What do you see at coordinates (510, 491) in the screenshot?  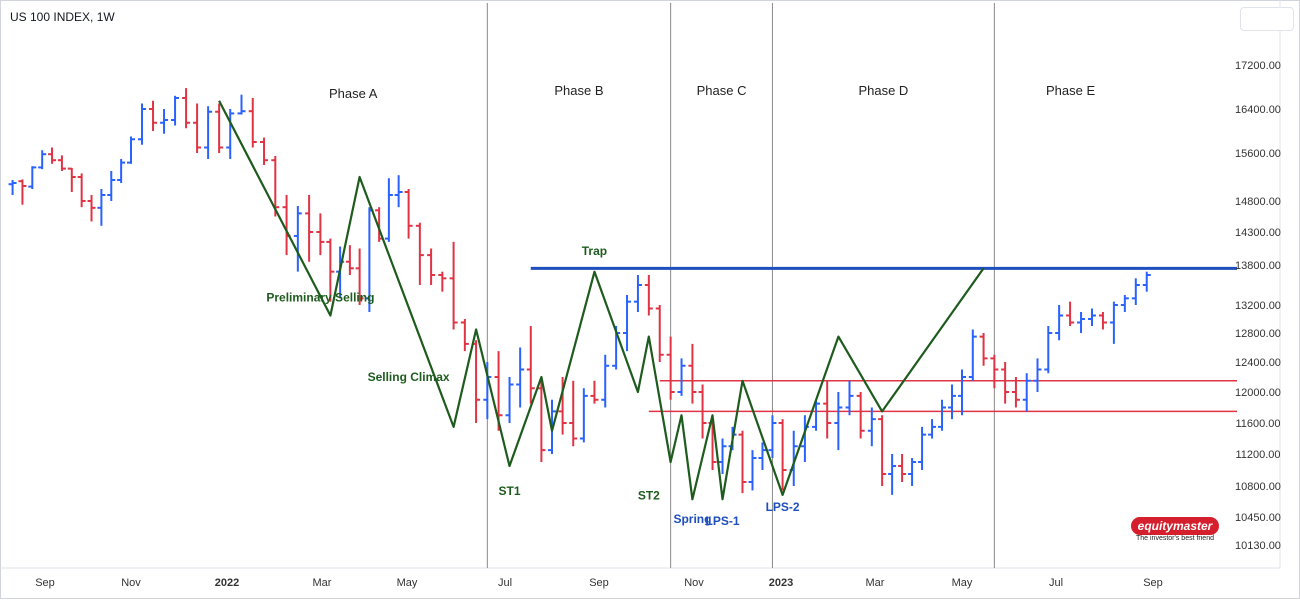 I see `annotation-label: ST1` at bounding box center [510, 491].